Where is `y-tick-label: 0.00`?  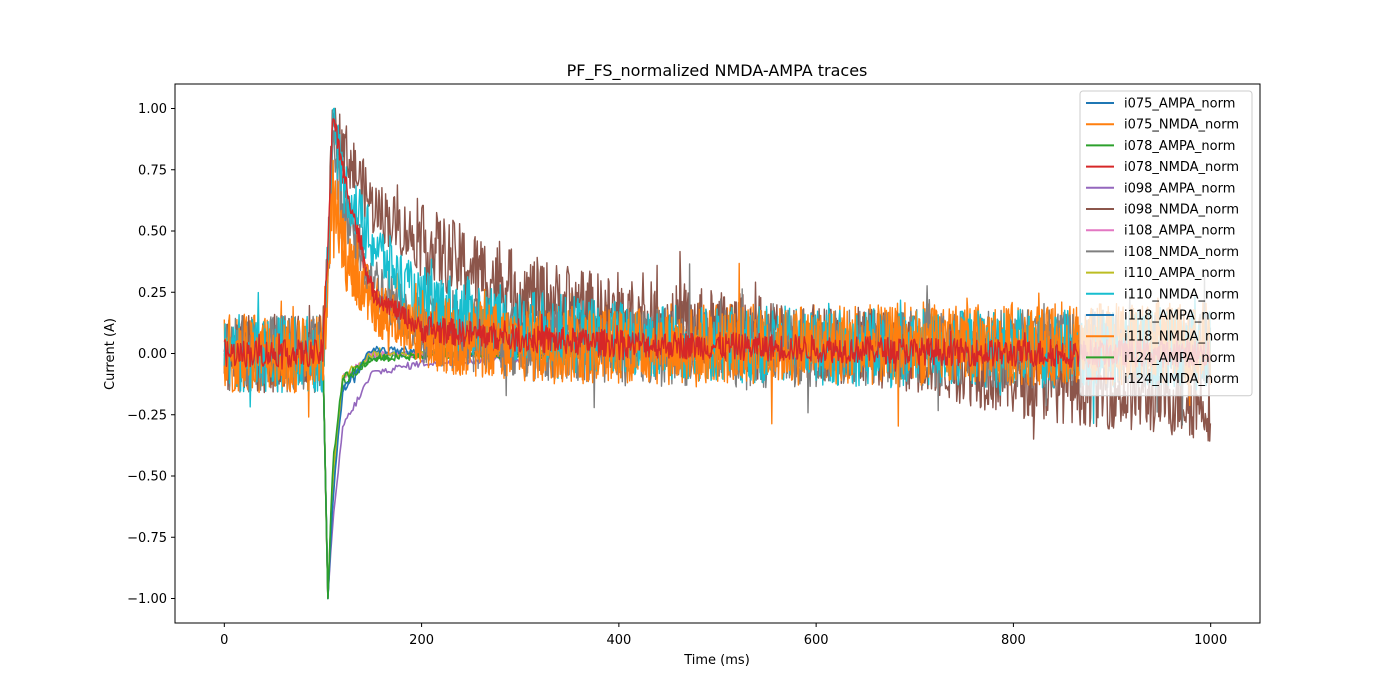 y-tick-label: 0.00 is located at coordinates (152, 354).